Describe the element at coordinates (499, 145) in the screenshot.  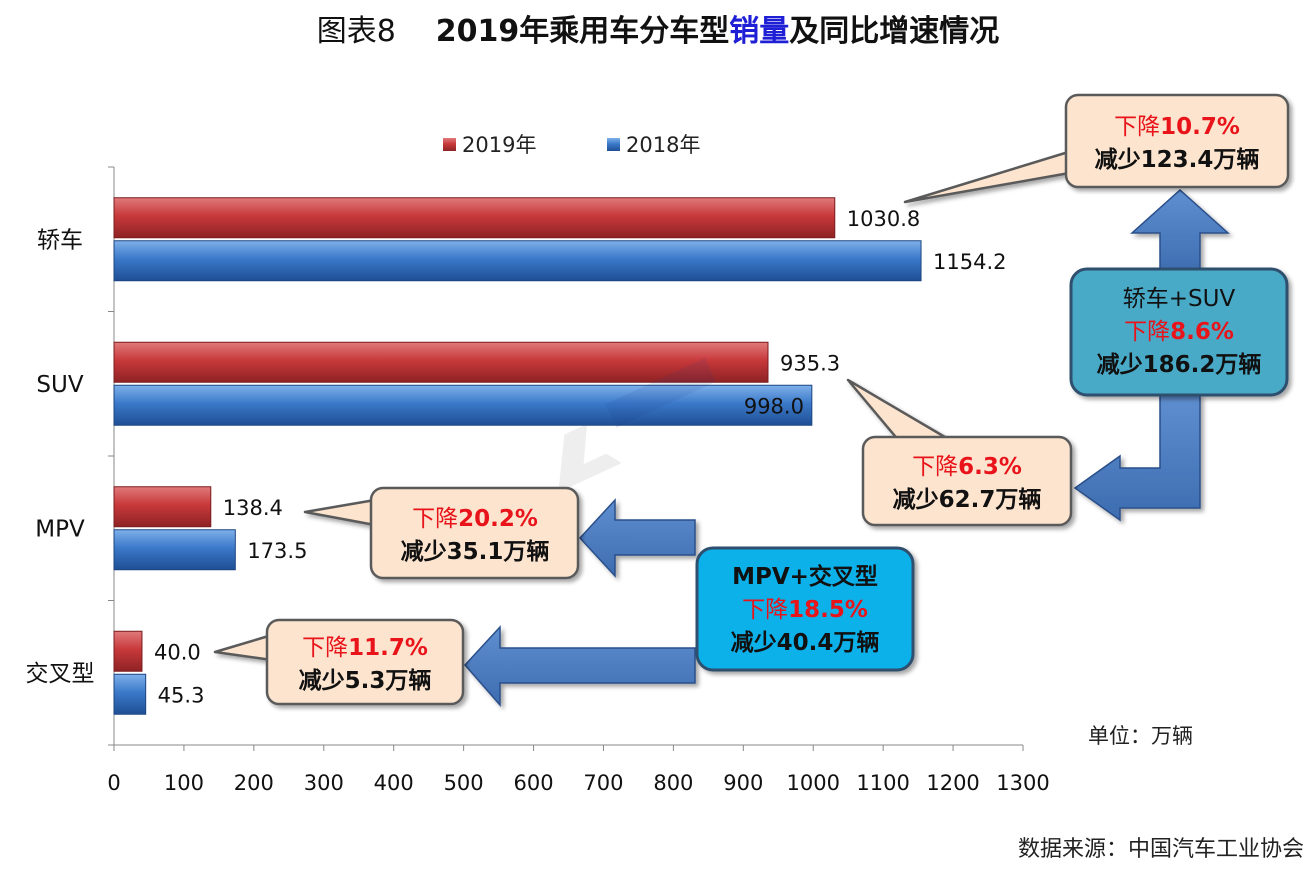
I see `legend-label-2019: 2019年` at that location.